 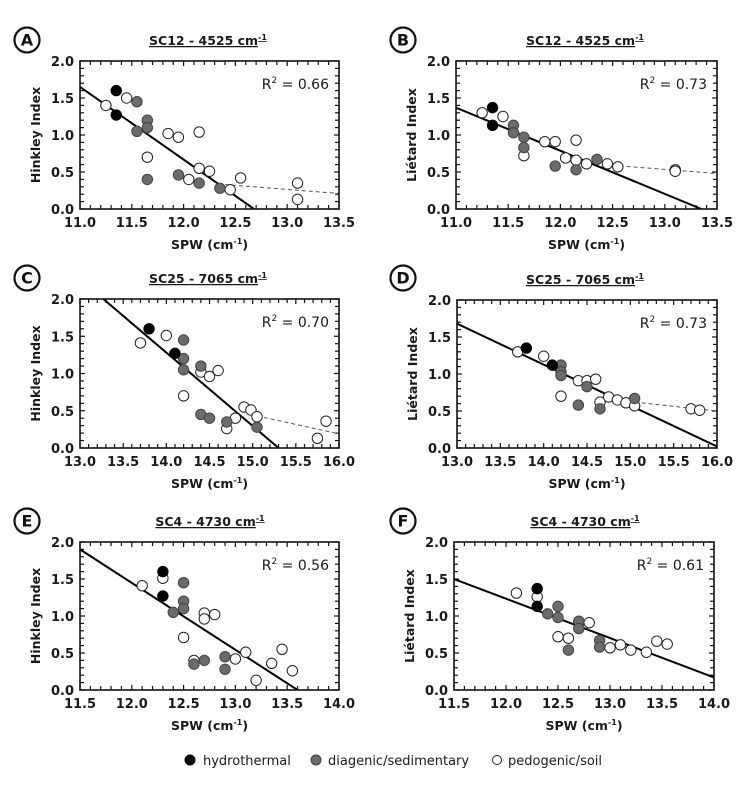 I want to click on x-tick-label: 14.0, so click(x=166, y=462).